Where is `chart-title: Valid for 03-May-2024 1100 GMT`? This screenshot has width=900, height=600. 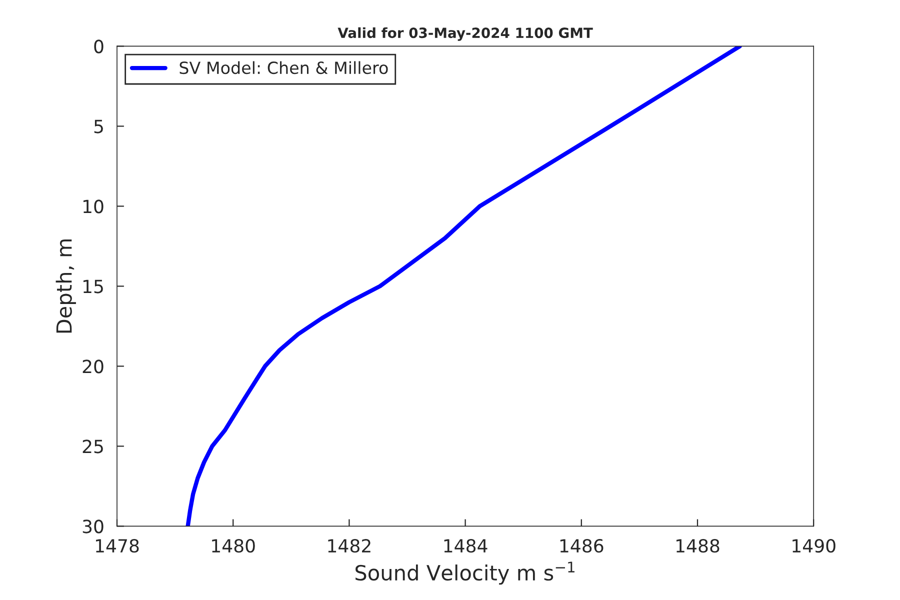
chart-title: Valid for 03-May-2024 1100 GMT is located at coordinates (465, 34).